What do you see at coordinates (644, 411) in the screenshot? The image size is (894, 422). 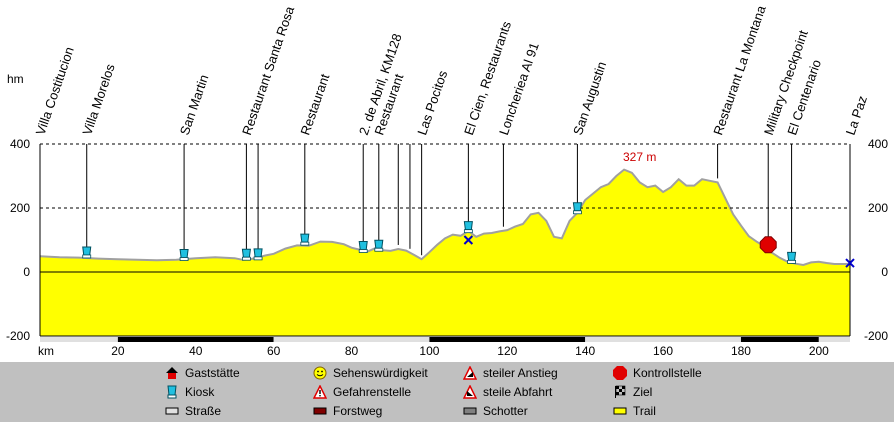 I see `legend-label: Trail` at bounding box center [644, 411].